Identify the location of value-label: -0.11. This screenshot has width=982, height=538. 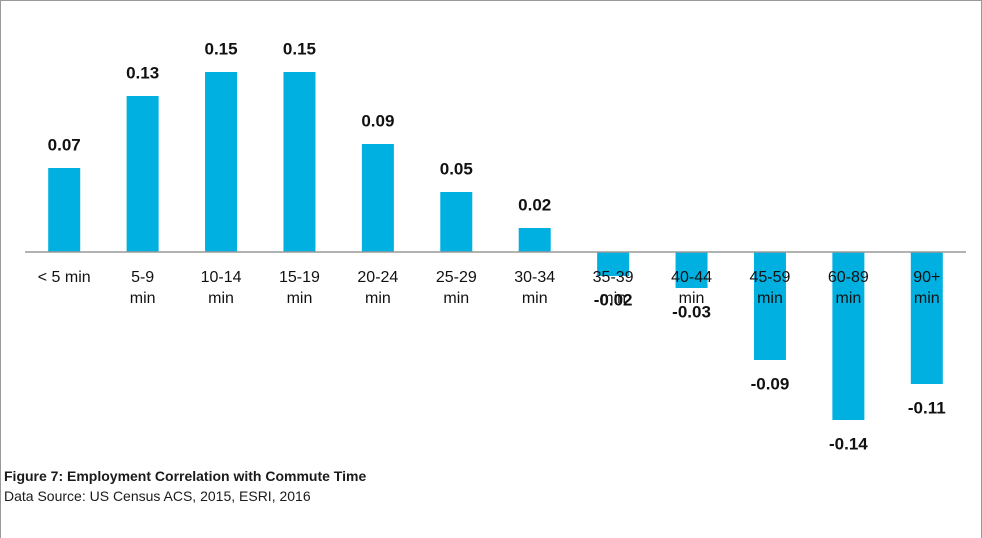
(927, 407).